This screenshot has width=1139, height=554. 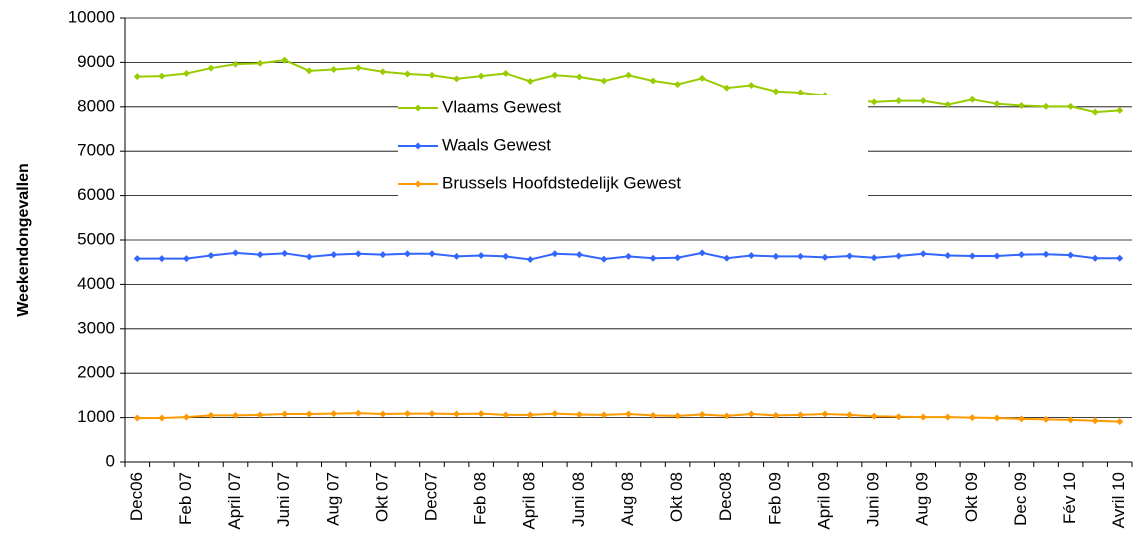 I want to click on y-tick-label: 2000, so click(x=96, y=372).